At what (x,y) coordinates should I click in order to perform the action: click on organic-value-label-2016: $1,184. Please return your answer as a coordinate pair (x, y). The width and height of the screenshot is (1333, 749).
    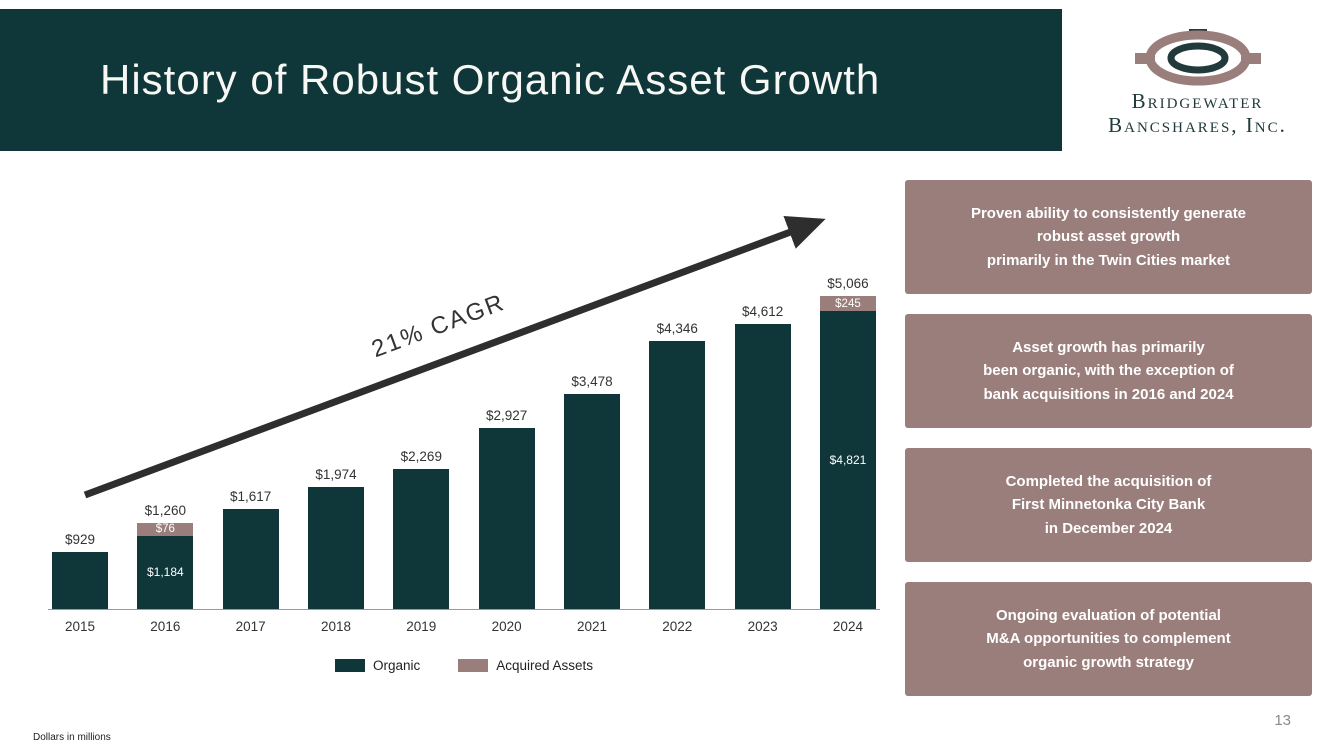
    Looking at the image, I should click on (165, 572).